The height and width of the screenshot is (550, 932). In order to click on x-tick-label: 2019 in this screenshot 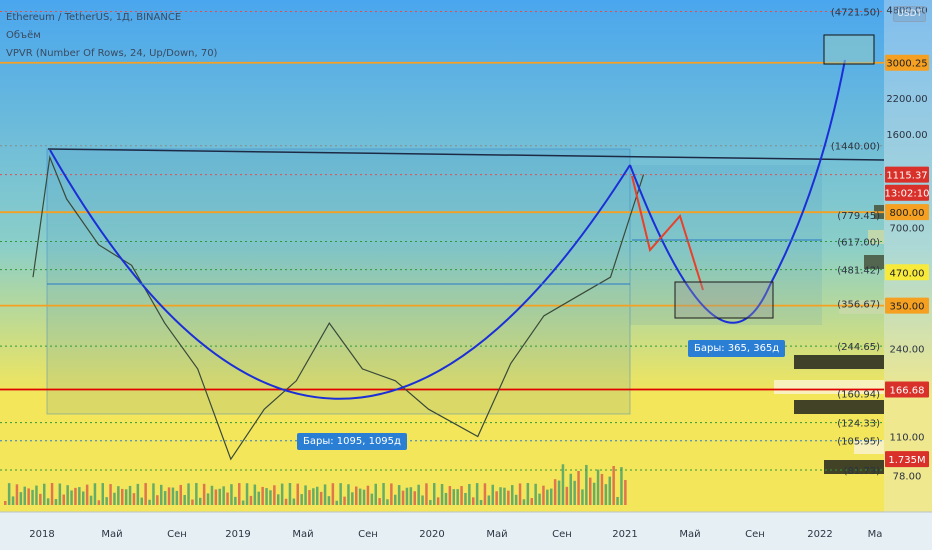, I will do `click(237, 534)`.